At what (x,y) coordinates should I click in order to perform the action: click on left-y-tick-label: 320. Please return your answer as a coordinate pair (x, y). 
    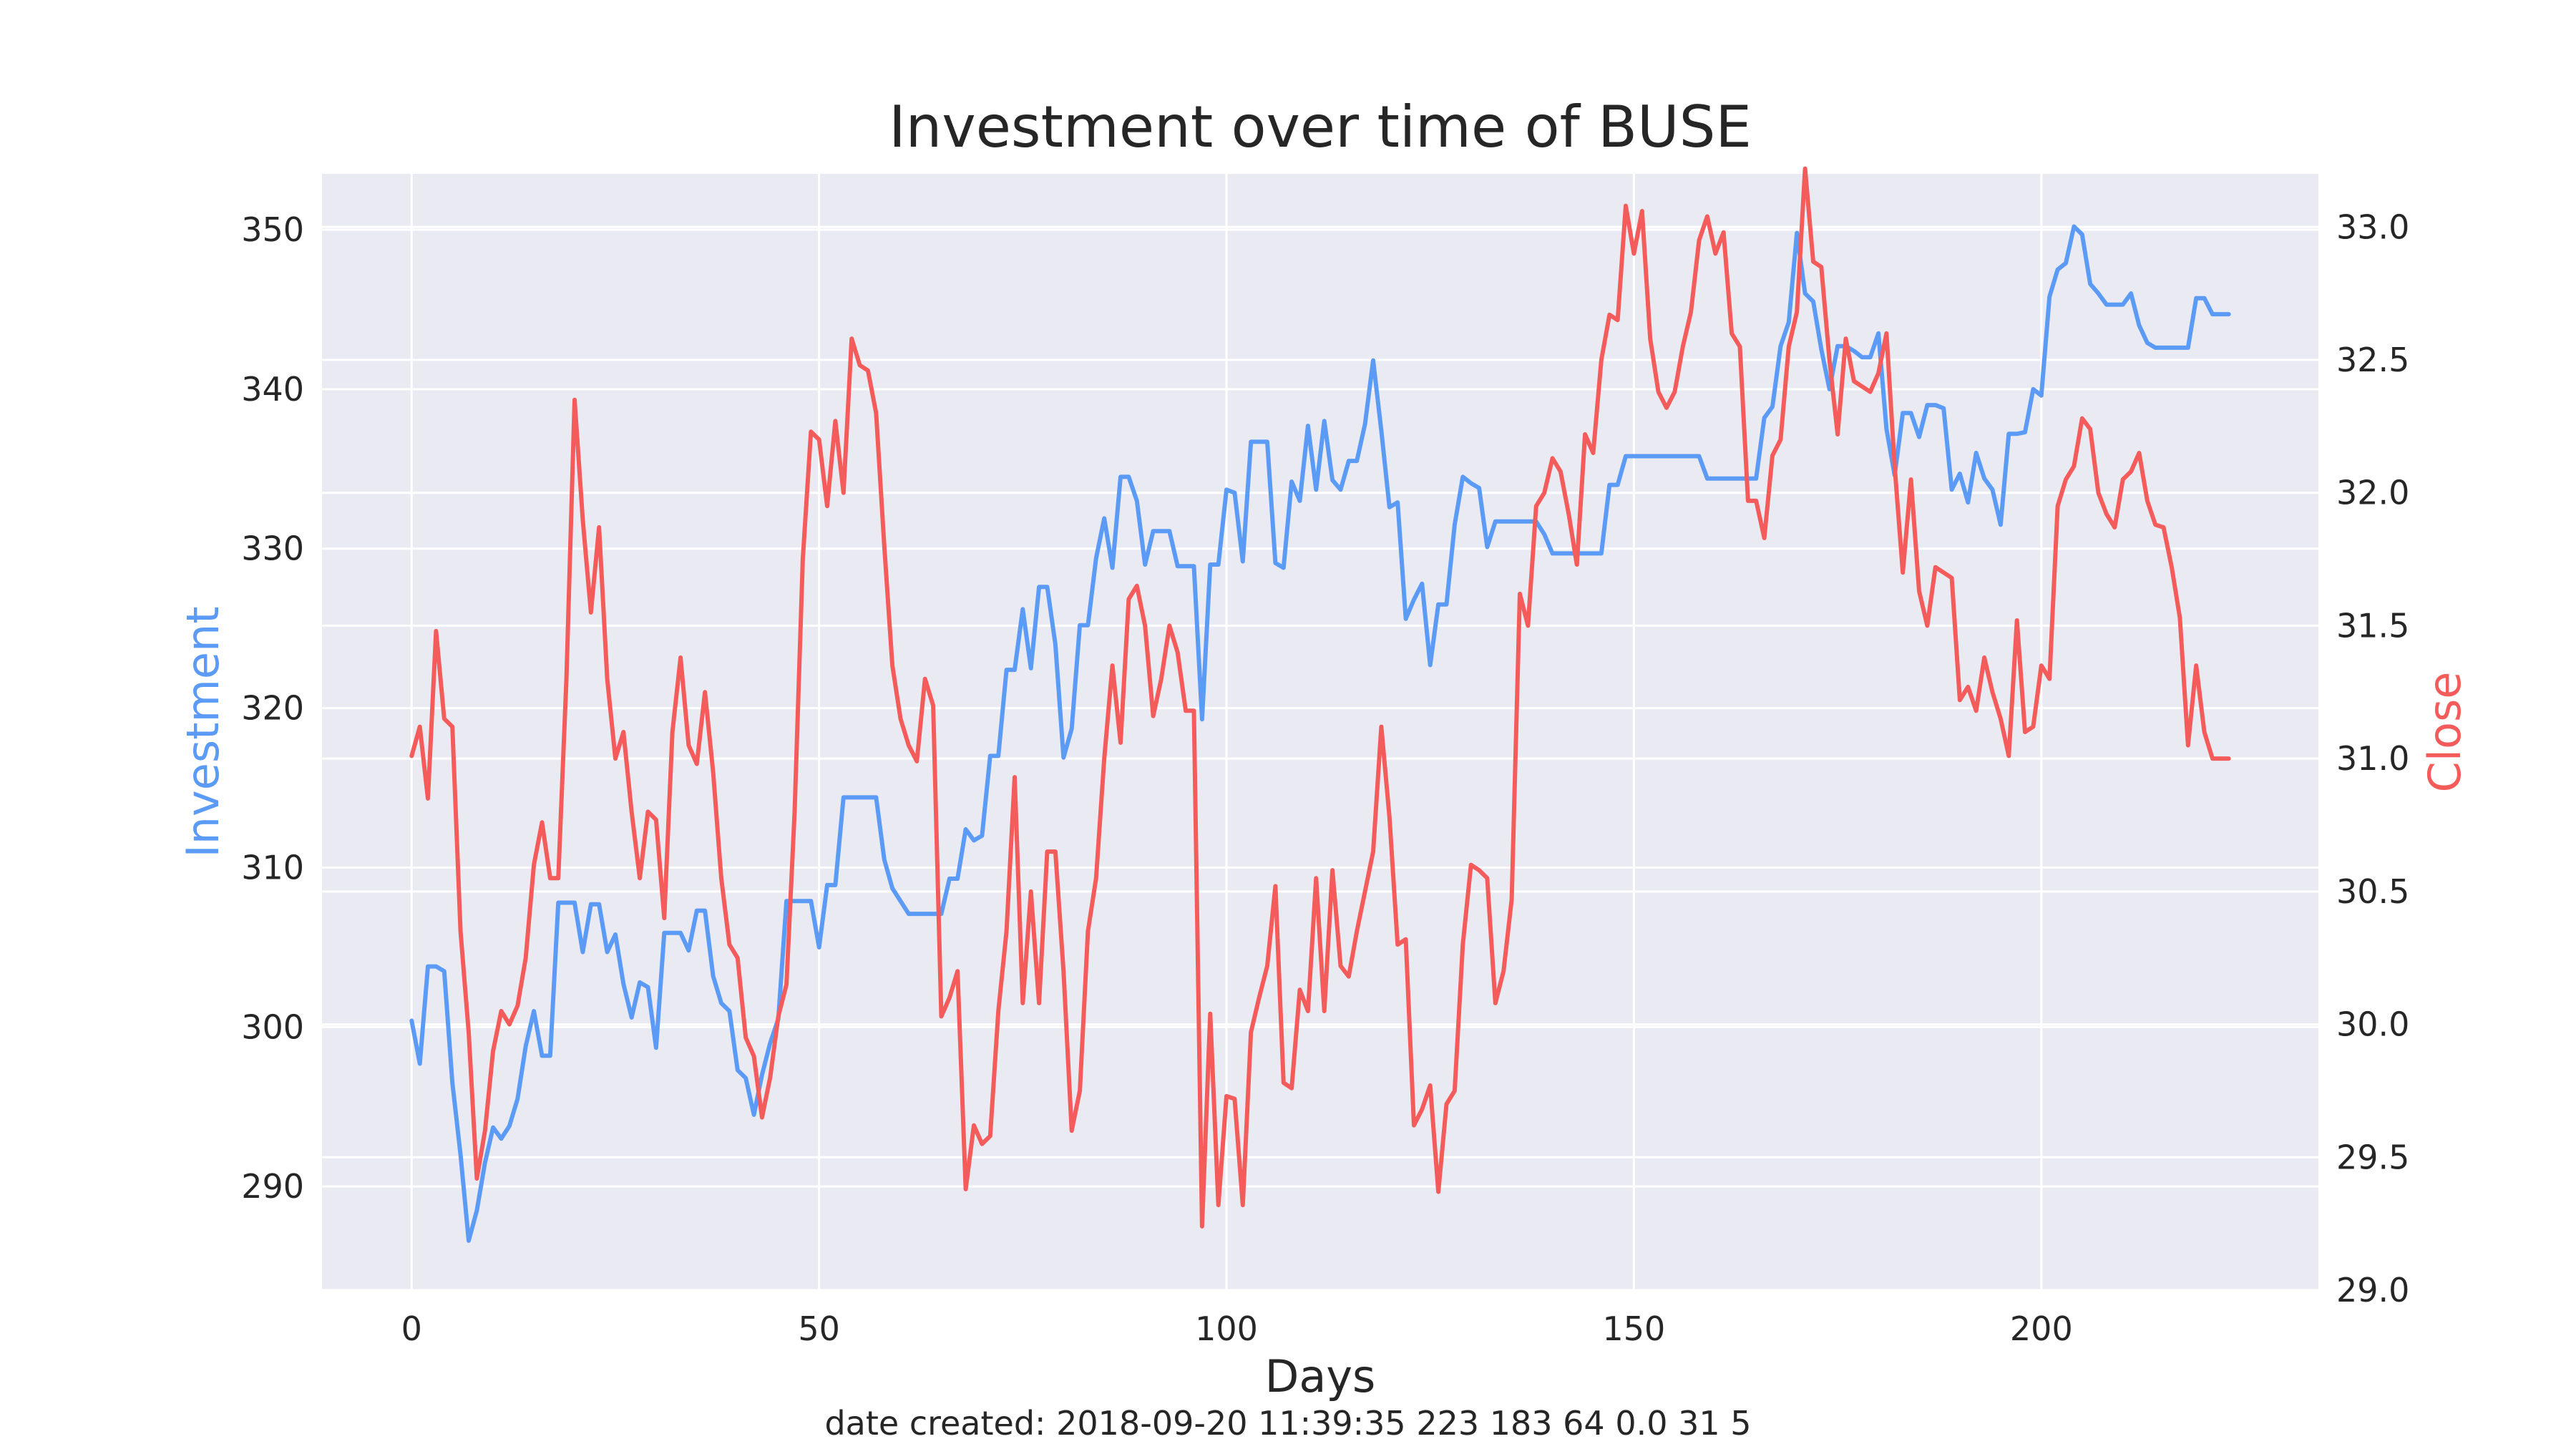
    Looking at the image, I should click on (272, 708).